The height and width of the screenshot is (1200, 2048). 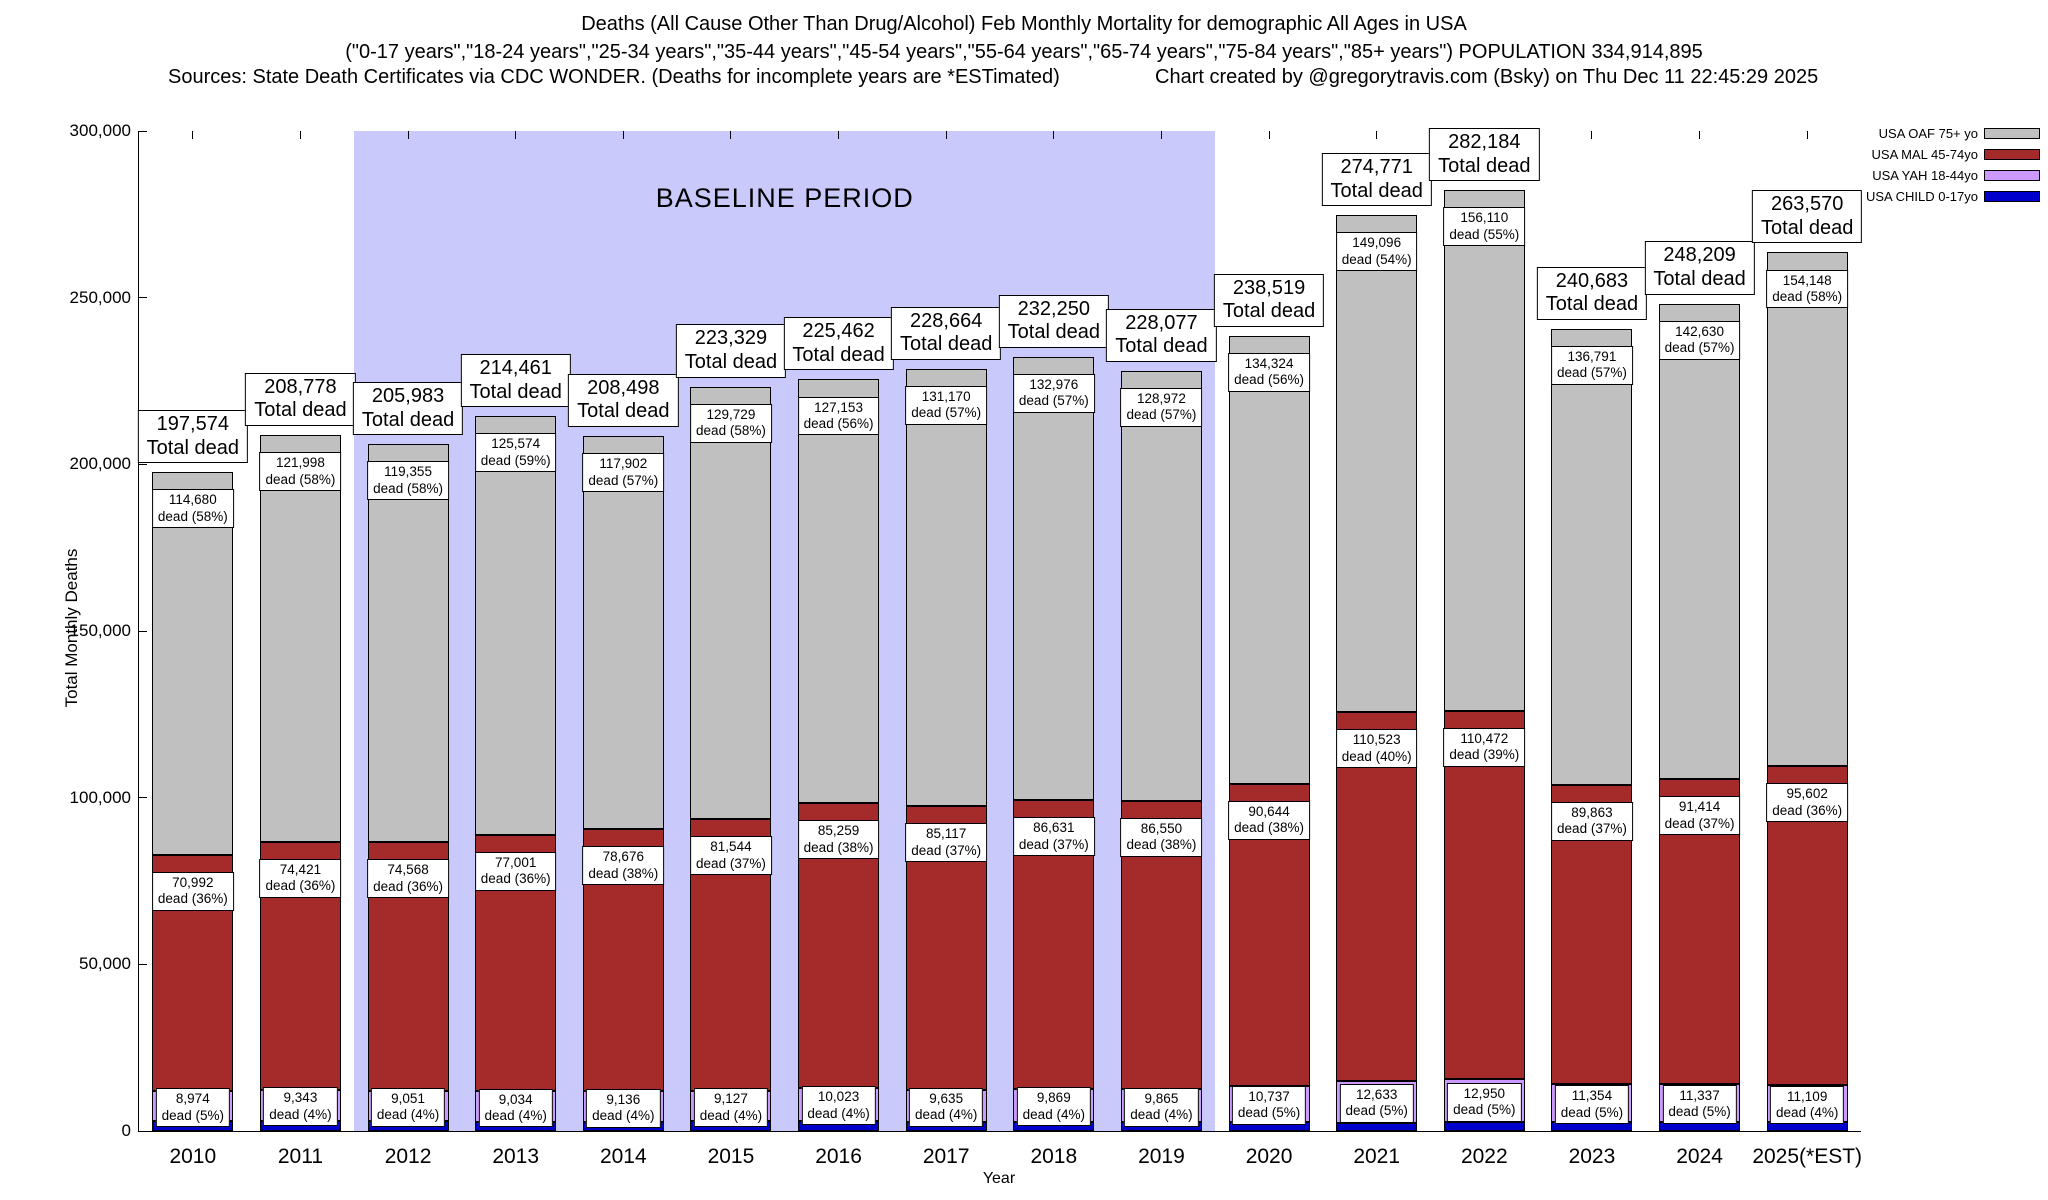 I want to click on x-tick-label: 2010, so click(x=193, y=1156).